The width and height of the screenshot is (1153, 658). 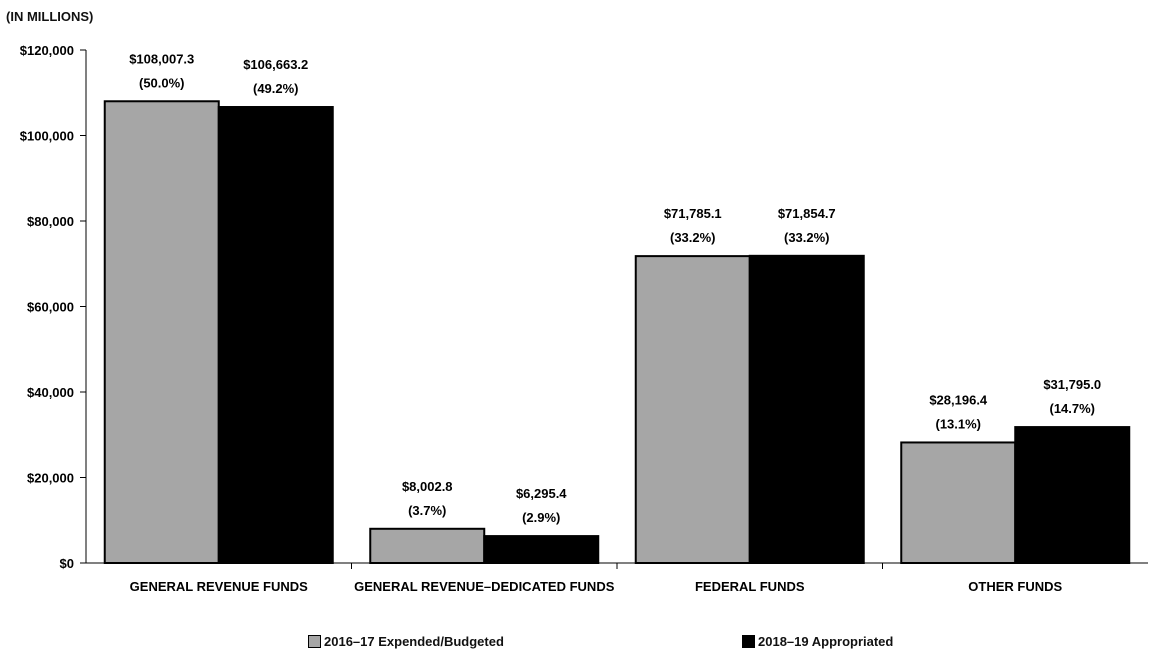 What do you see at coordinates (50, 221) in the screenshot?
I see `y-tick-label: $80,000` at bounding box center [50, 221].